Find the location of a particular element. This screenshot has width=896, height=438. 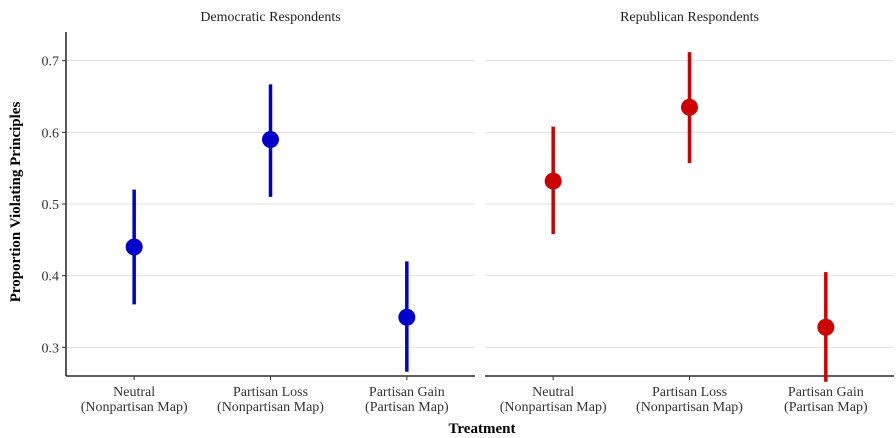

facet-title: Democratic Respondents is located at coordinates (270, 17).